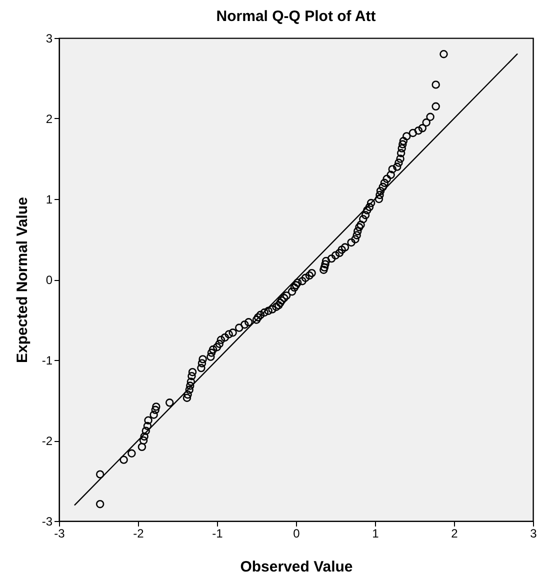 Image resolution: width=544 pixels, height=577 pixels. What do you see at coordinates (296, 533) in the screenshot?
I see `x-tick-label: 0` at bounding box center [296, 533].